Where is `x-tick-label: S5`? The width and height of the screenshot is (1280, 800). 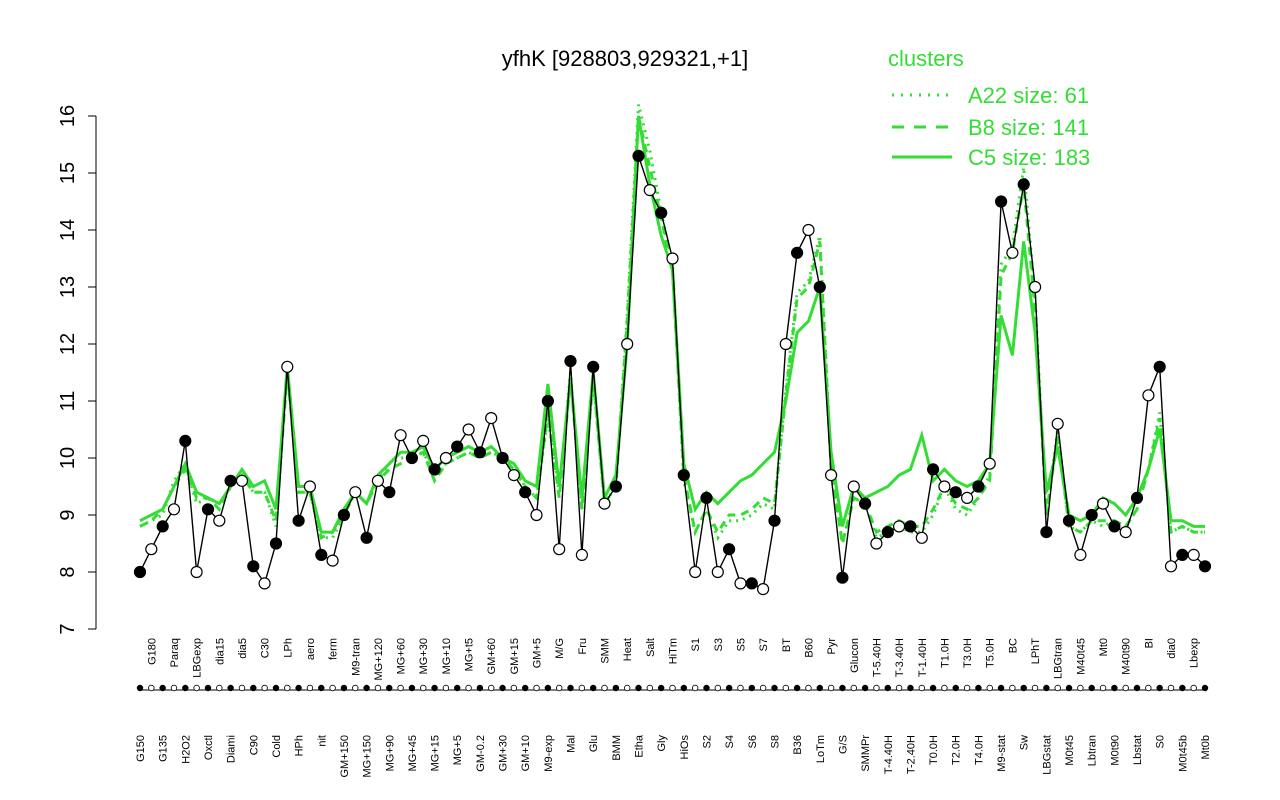 x-tick-label: S5 is located at coordinates (742, 644).